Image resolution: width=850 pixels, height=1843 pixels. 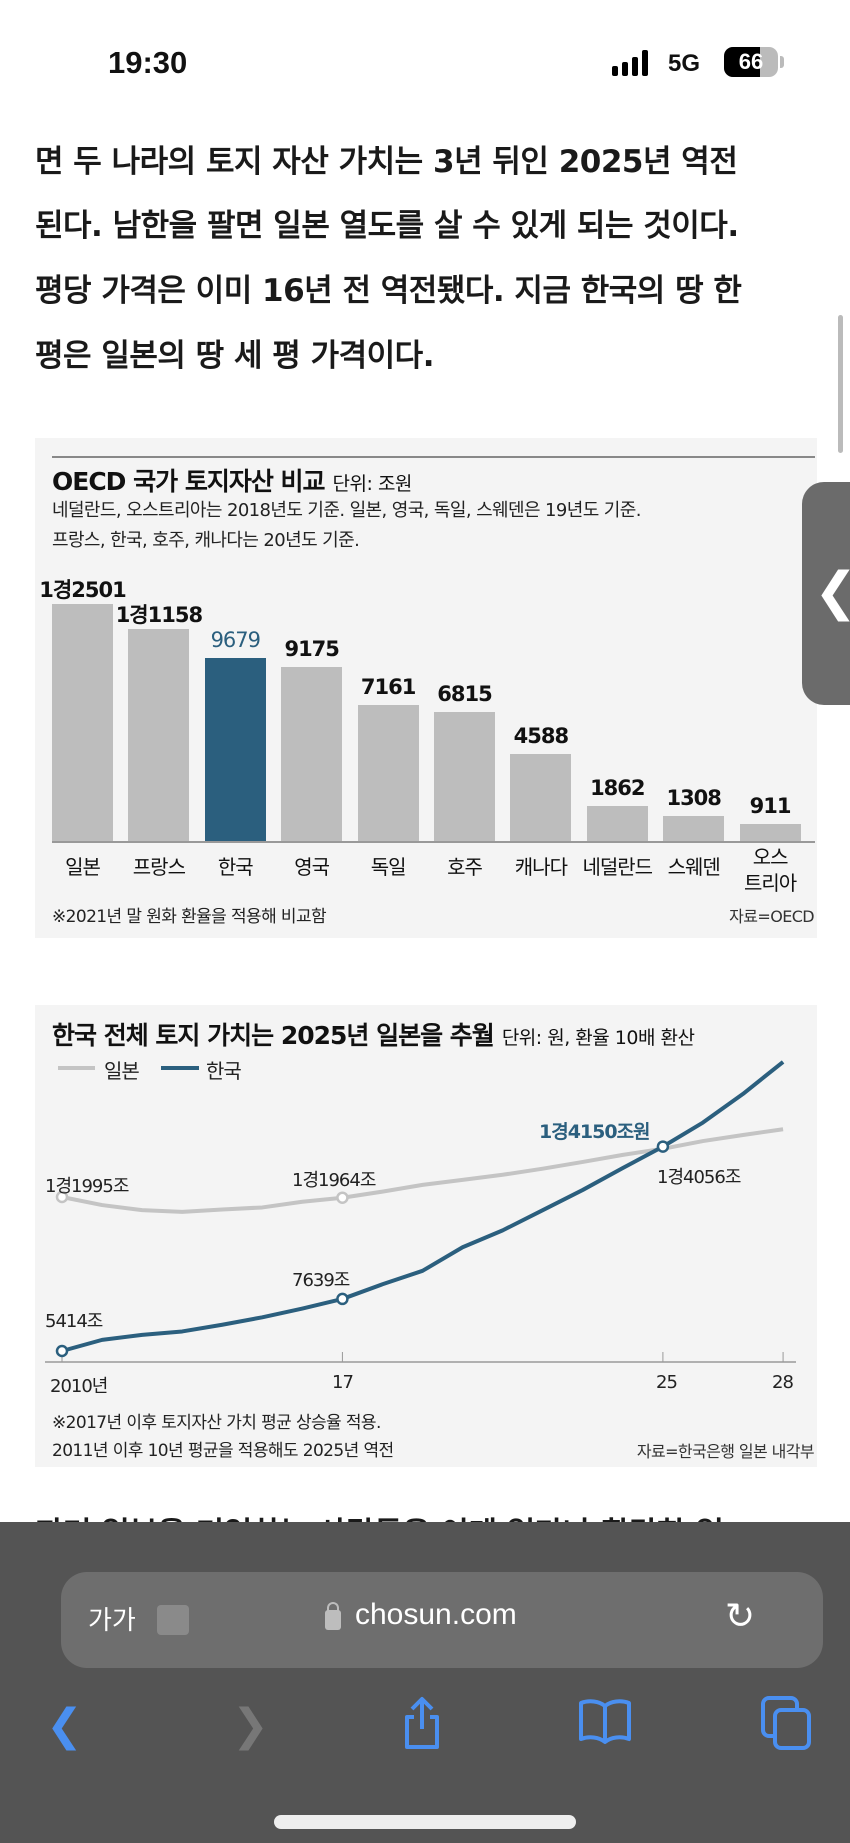 What do you see at coordinates (333, 1616) in the screenshot?
I see `lock-icon` at bounding box center [333, 1616].